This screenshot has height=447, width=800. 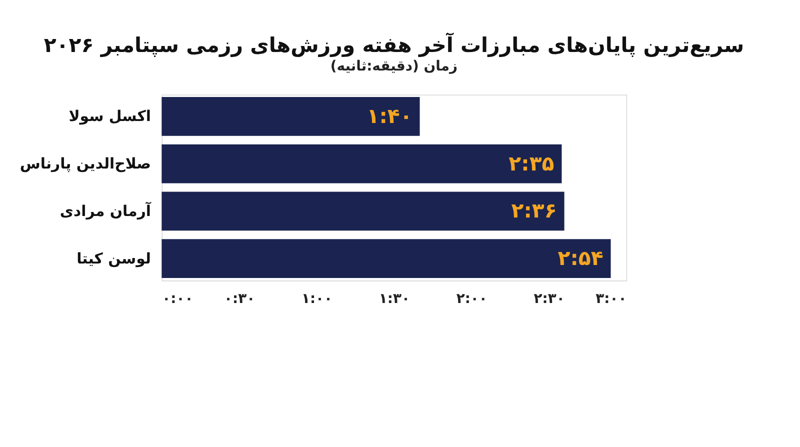 What do you see at coordinates (106, 210) in the screenshot?
I see `y-tick-label: آرمان مرادی` at bounding box center [106, 210].